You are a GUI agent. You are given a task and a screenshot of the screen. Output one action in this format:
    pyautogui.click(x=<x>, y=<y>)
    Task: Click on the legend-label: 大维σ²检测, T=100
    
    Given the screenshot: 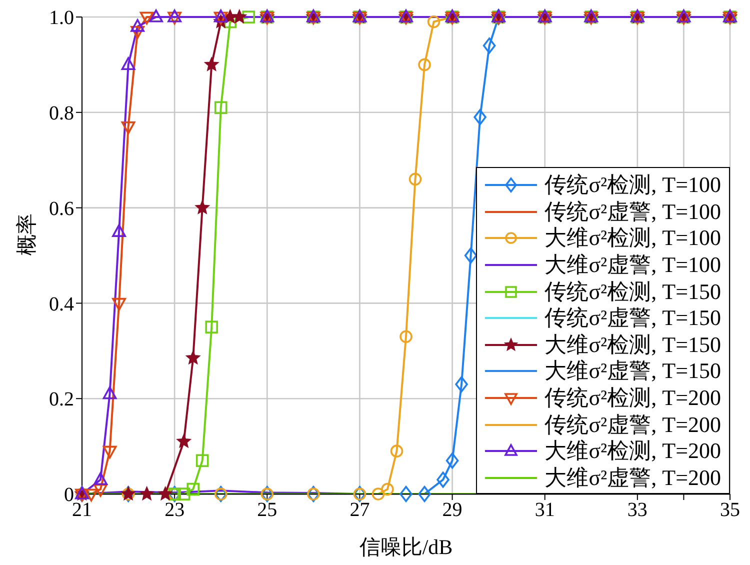 What is the action you would take?
    pyautogui.click(x=632, y=238)
    